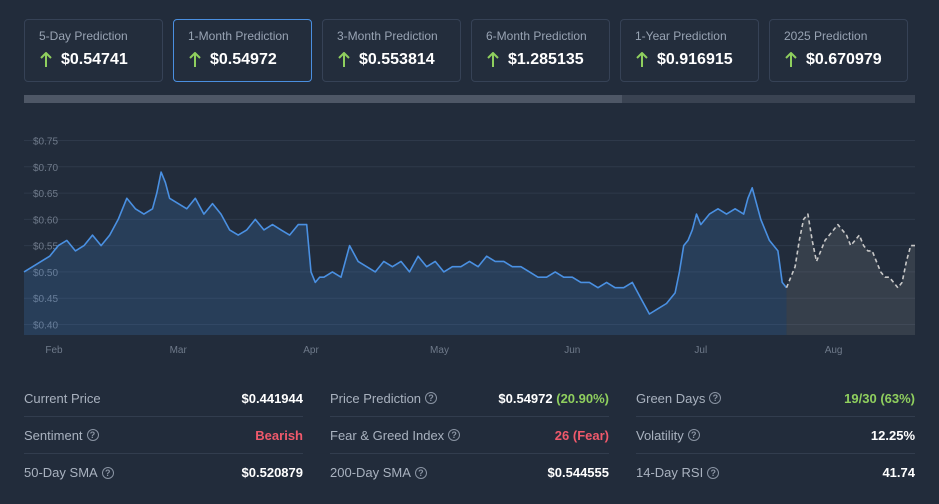 This screenshot has height=504, width=939. What do you see at coordinates (45, 299) in the screenshot?
I see `y-tick-label: $0.45` at bounding box center [45, 299].